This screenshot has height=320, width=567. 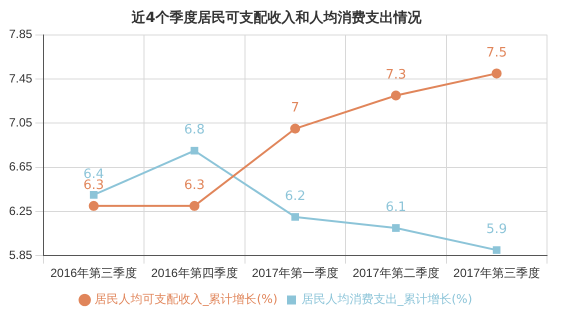 I want to click on x-tick-label: 2017年第三季度, so click(x=496, y=273).